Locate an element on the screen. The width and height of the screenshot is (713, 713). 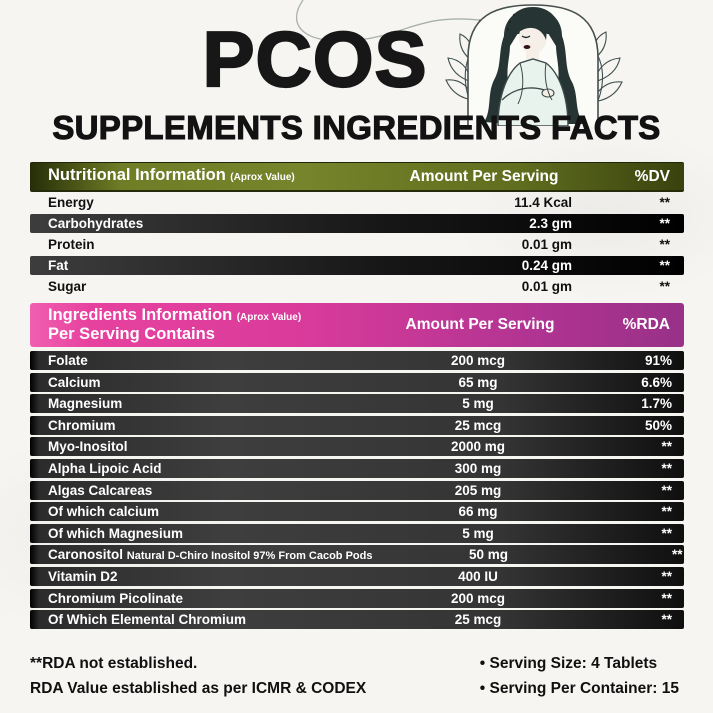
ingredient-name: Chromium Picolinate is located at coordinates (196, 598).